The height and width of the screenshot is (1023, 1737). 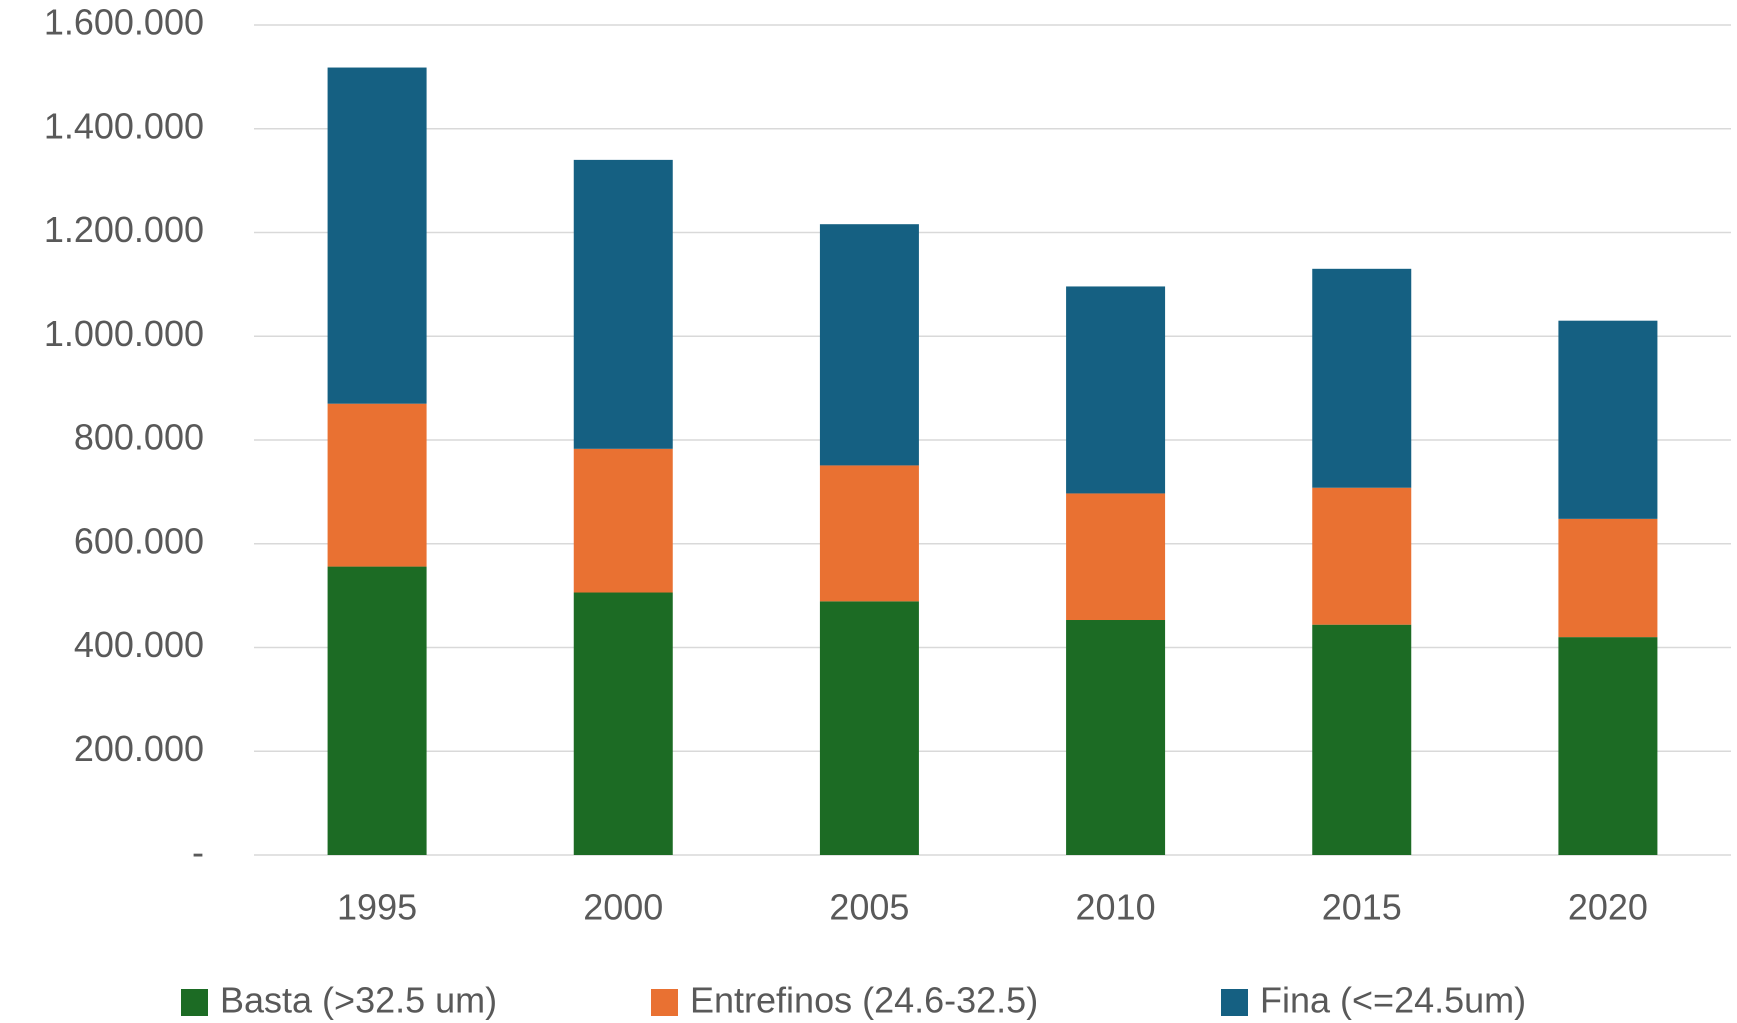 I want to click on y-tick-label: -, so click(x=198, y=852).